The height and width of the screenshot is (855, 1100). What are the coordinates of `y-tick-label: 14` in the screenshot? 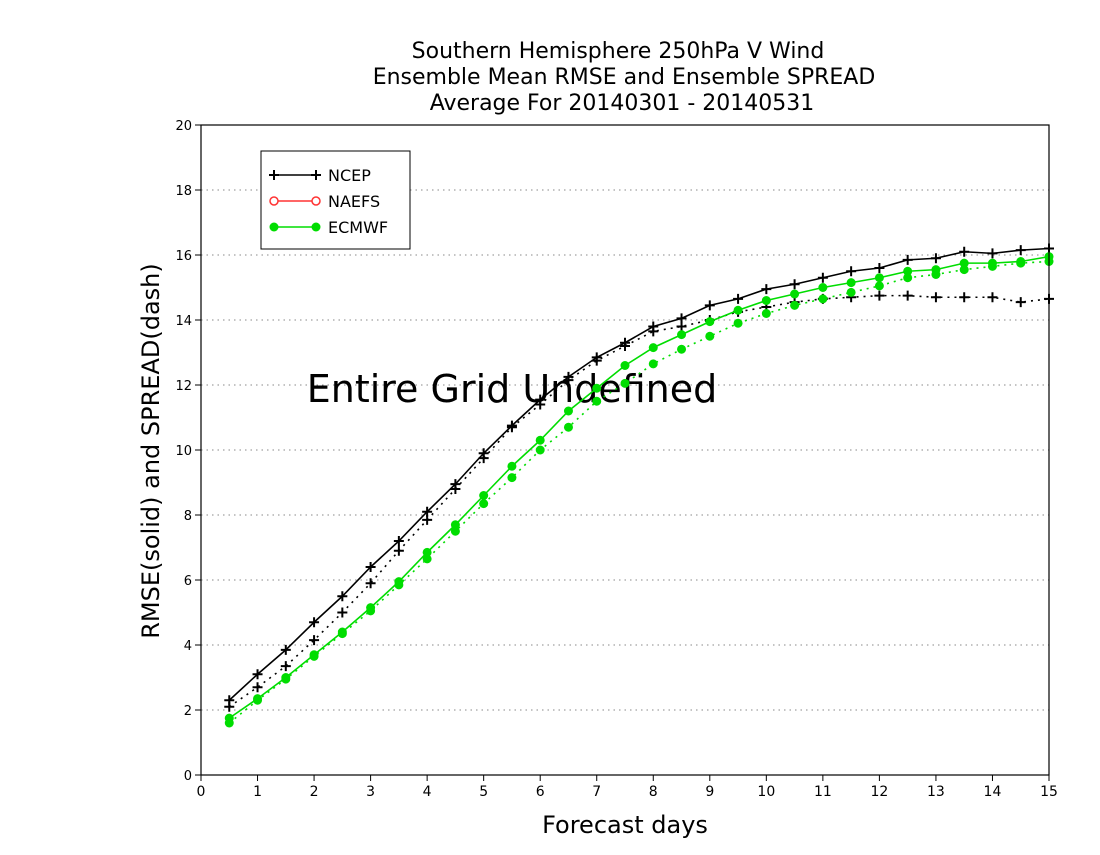 It's located at (183, 321).